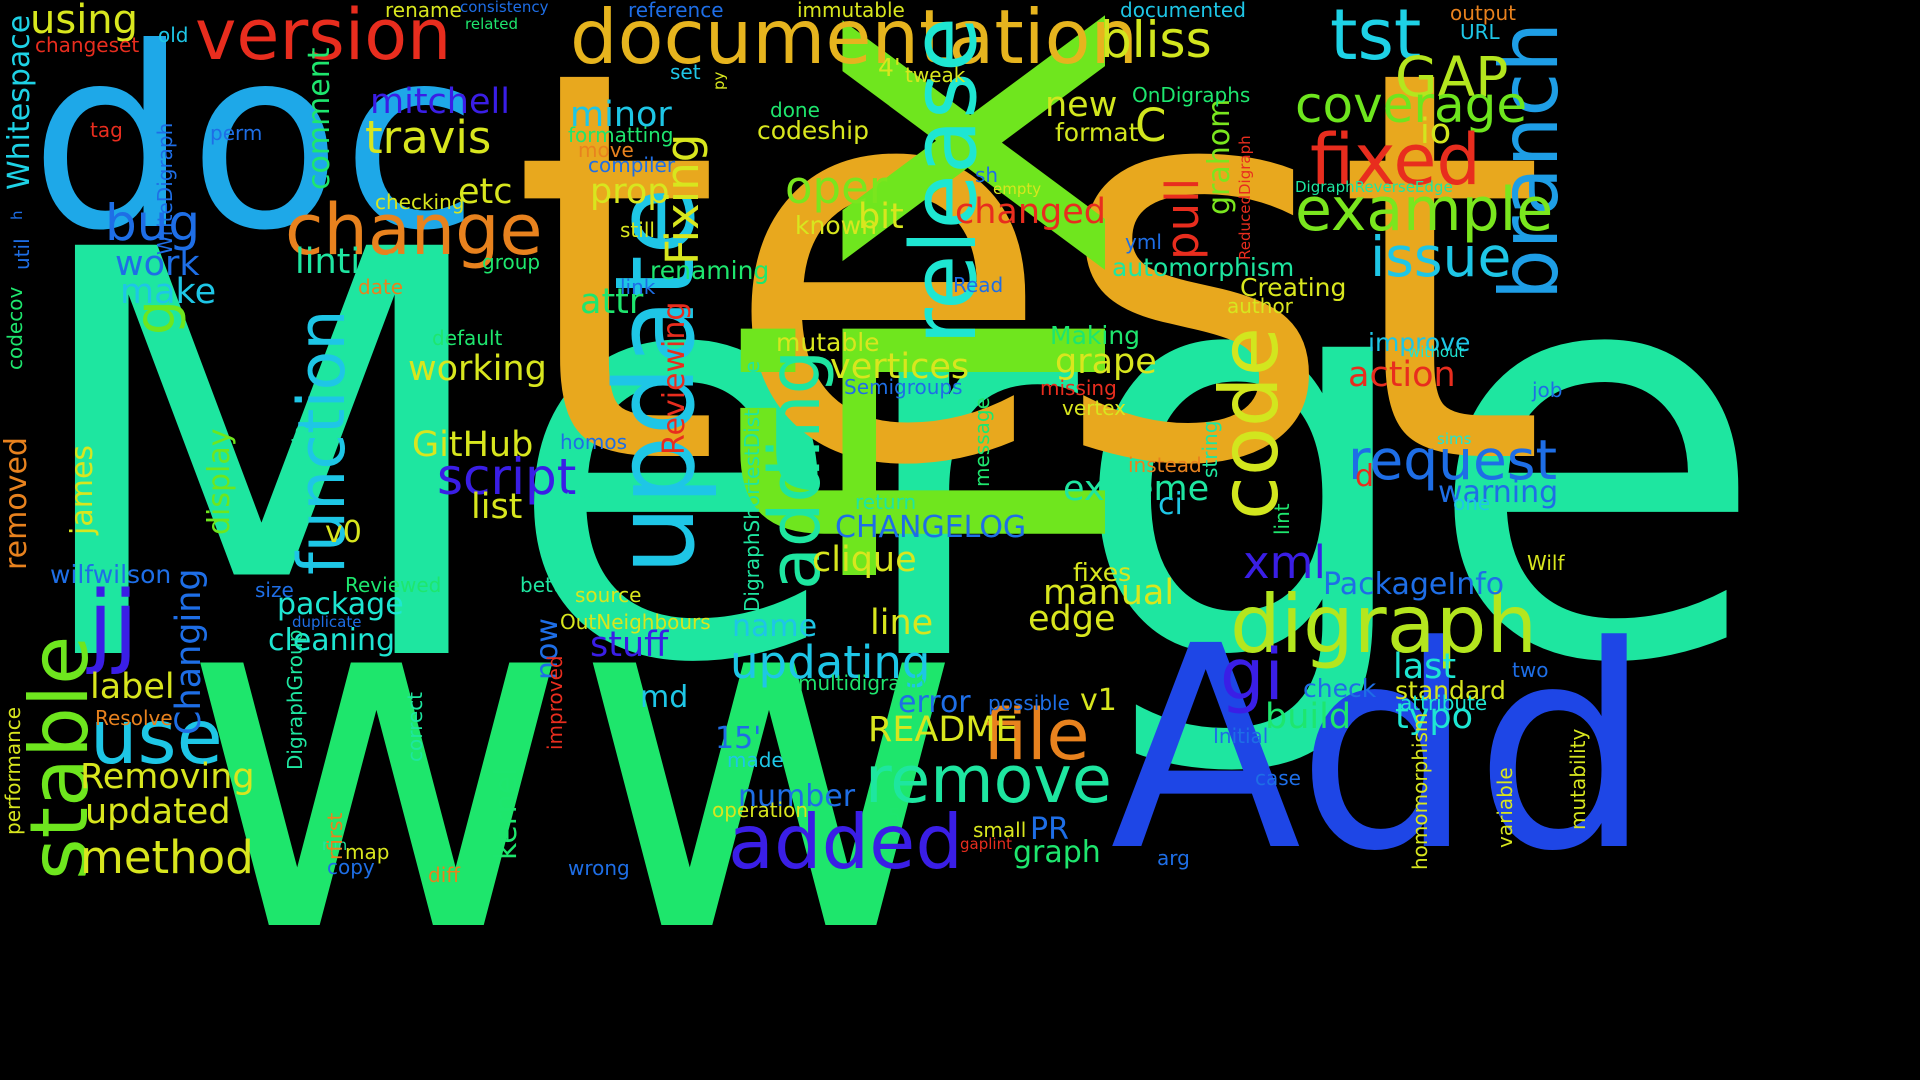 The height and width of the screenshot is (1080, 1920). What do you see at coordinates (1436, 132) in the screenshot?
I see `word-16: io` at bounding box center [1436, 132].